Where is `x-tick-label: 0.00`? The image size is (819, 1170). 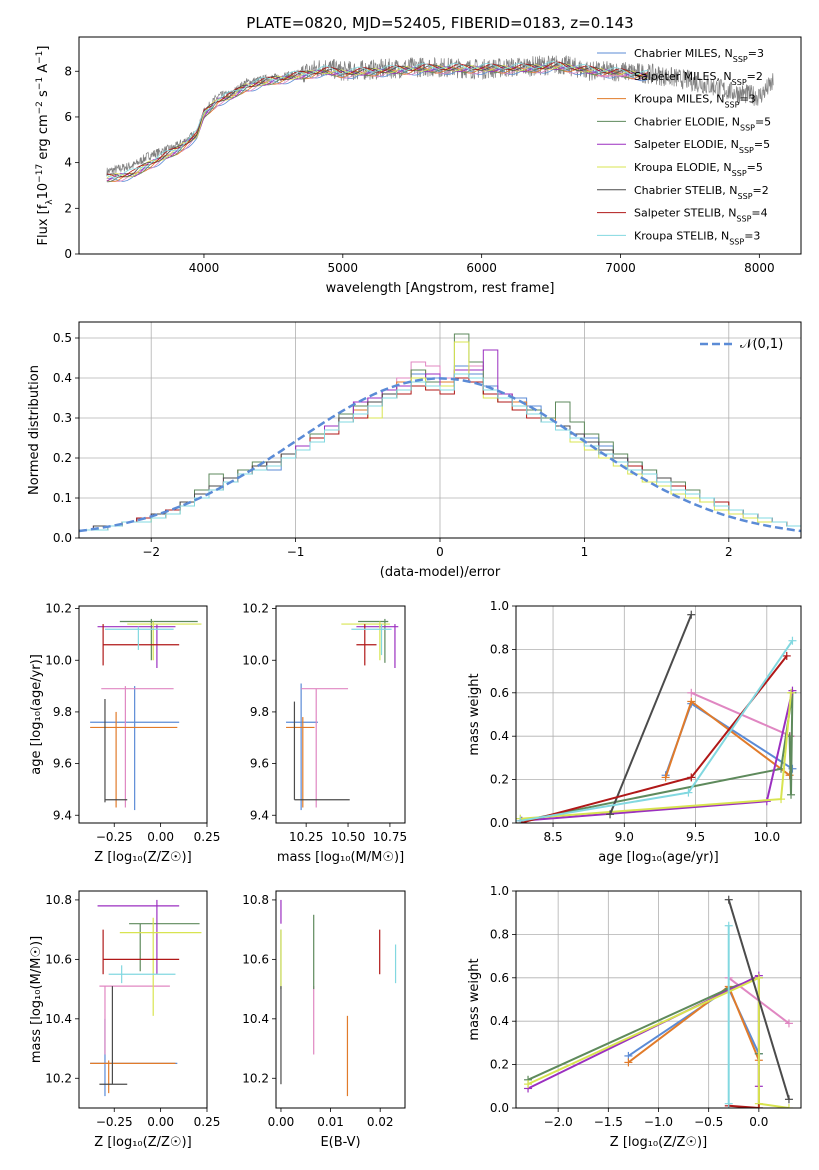
x-tick-label: 0.00 is located at coordinates (281, 1122).